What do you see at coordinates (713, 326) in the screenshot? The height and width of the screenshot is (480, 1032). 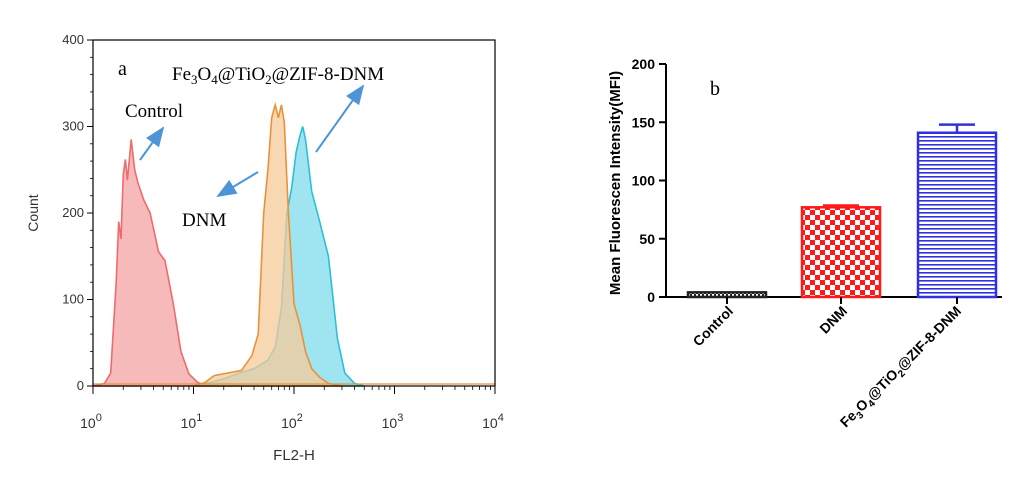 I see `bar-label-control: Control` at bounding box center [713, 326].